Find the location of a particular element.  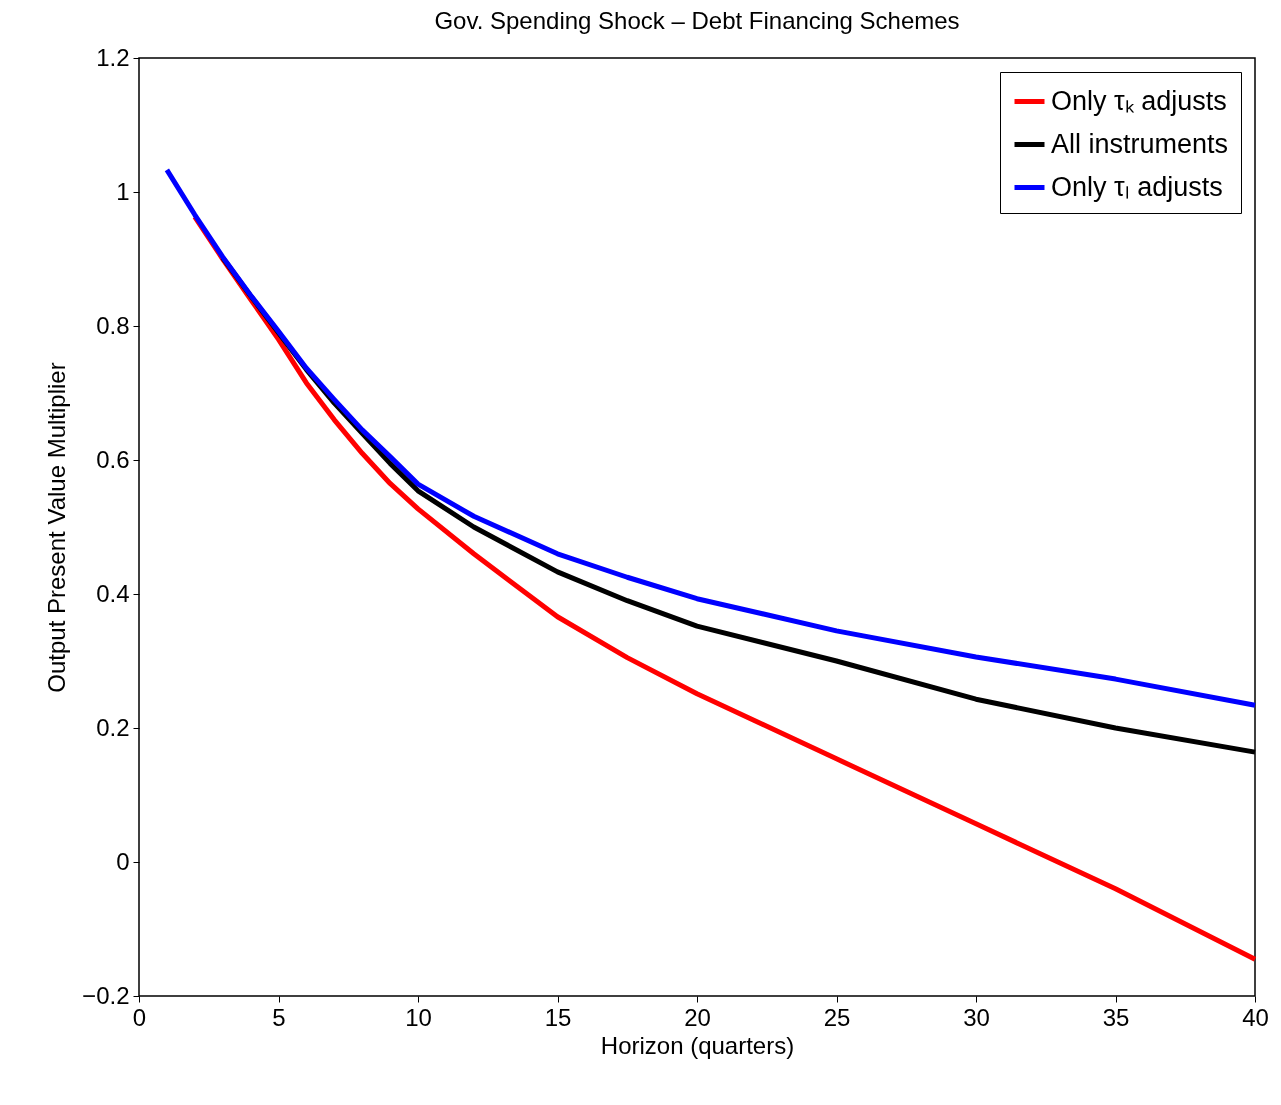

y-tick-label: 1.2 is located at coordinates (113, 57).